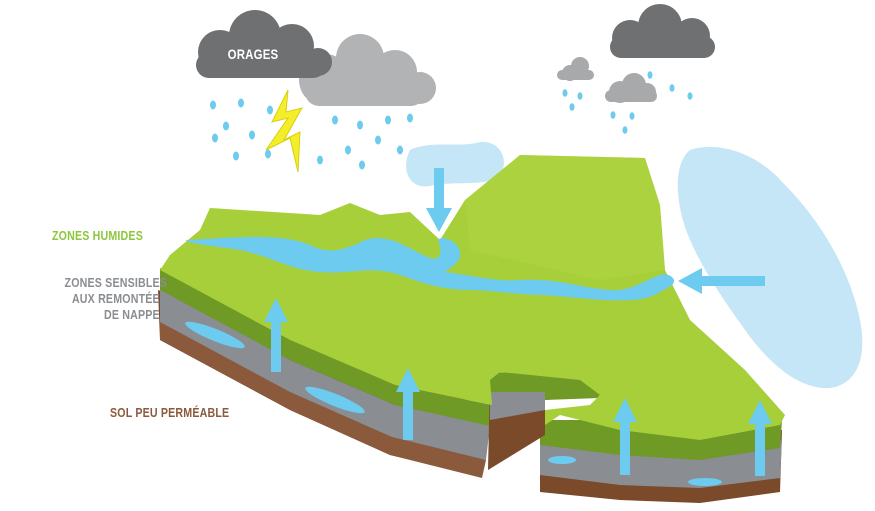 The height and width of the screenshot is (511, 875). What do you see at coordinates (284, 131) in the screenshot?
I see `lightning-icon` at bounding box center [284, 131].